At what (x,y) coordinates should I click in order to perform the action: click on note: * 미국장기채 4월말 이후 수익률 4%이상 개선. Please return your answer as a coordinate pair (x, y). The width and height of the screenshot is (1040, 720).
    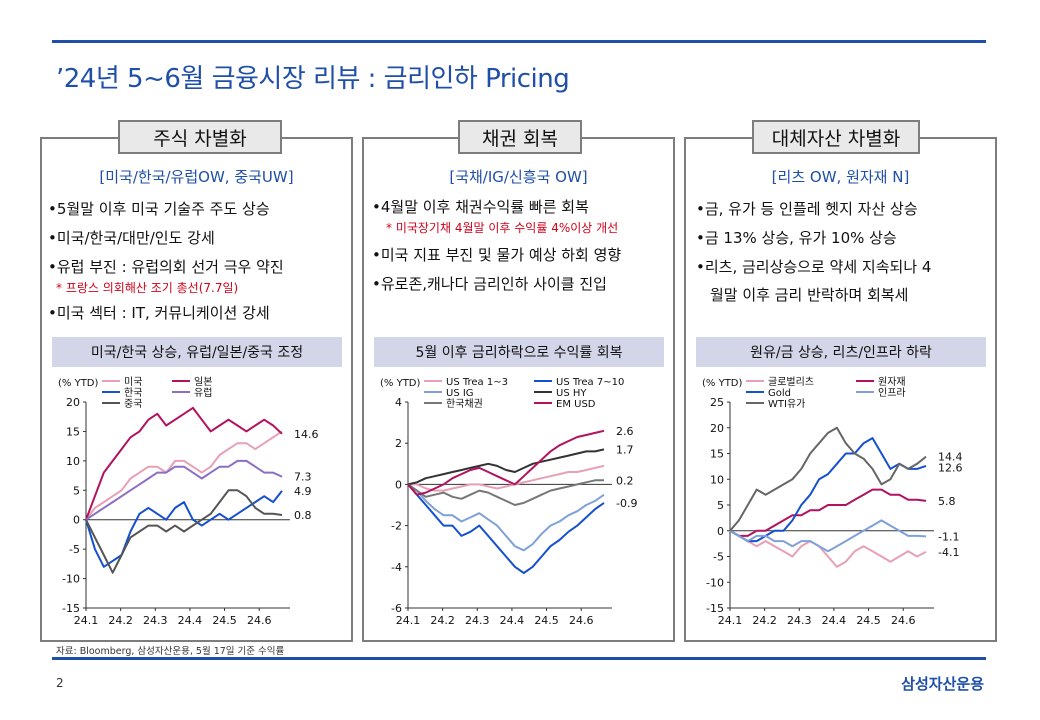
    Looking at the image, I should click on (502, 228).